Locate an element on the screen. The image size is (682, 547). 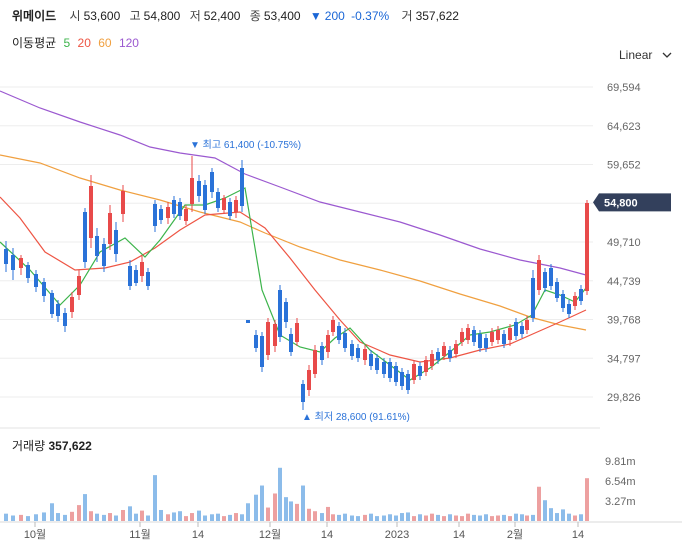
ma-legend: 이동평균 5 20 60 120 is located at coordinates (77, 42).